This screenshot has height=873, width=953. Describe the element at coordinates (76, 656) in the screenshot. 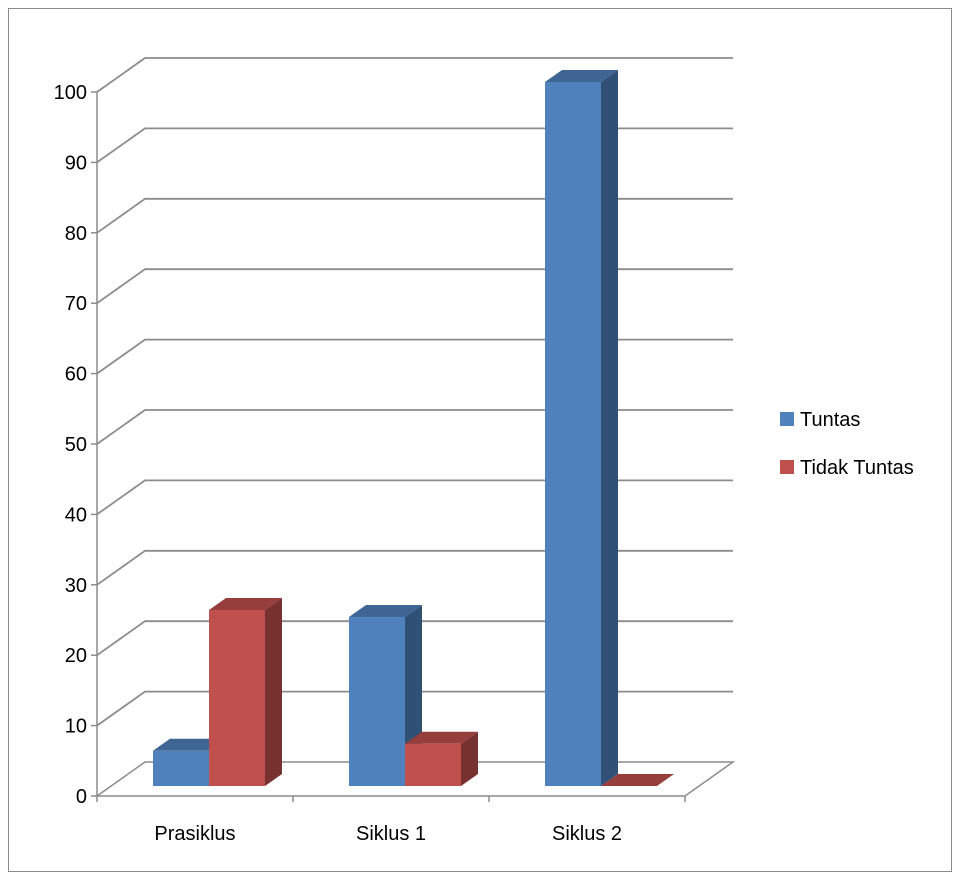

I see `y-tick-label: 20` at that location.